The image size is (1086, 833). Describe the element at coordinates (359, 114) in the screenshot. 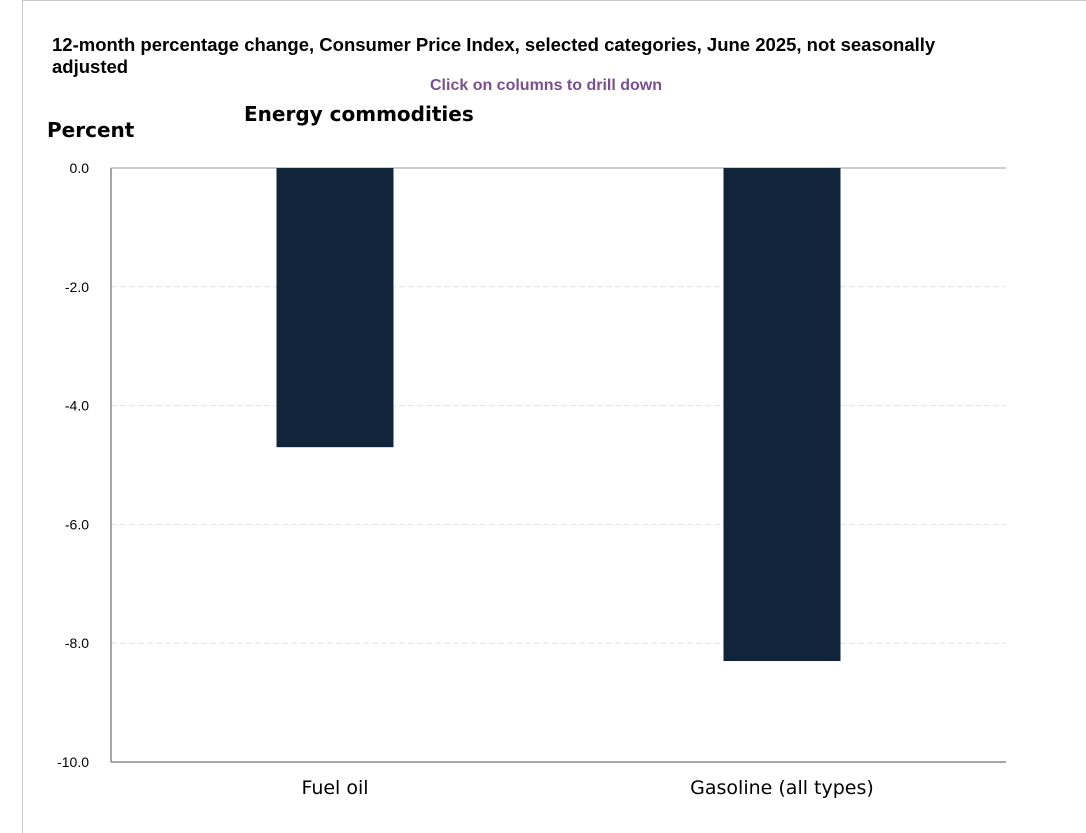

I see `chart-subtitle: Energy commodities` at that location.